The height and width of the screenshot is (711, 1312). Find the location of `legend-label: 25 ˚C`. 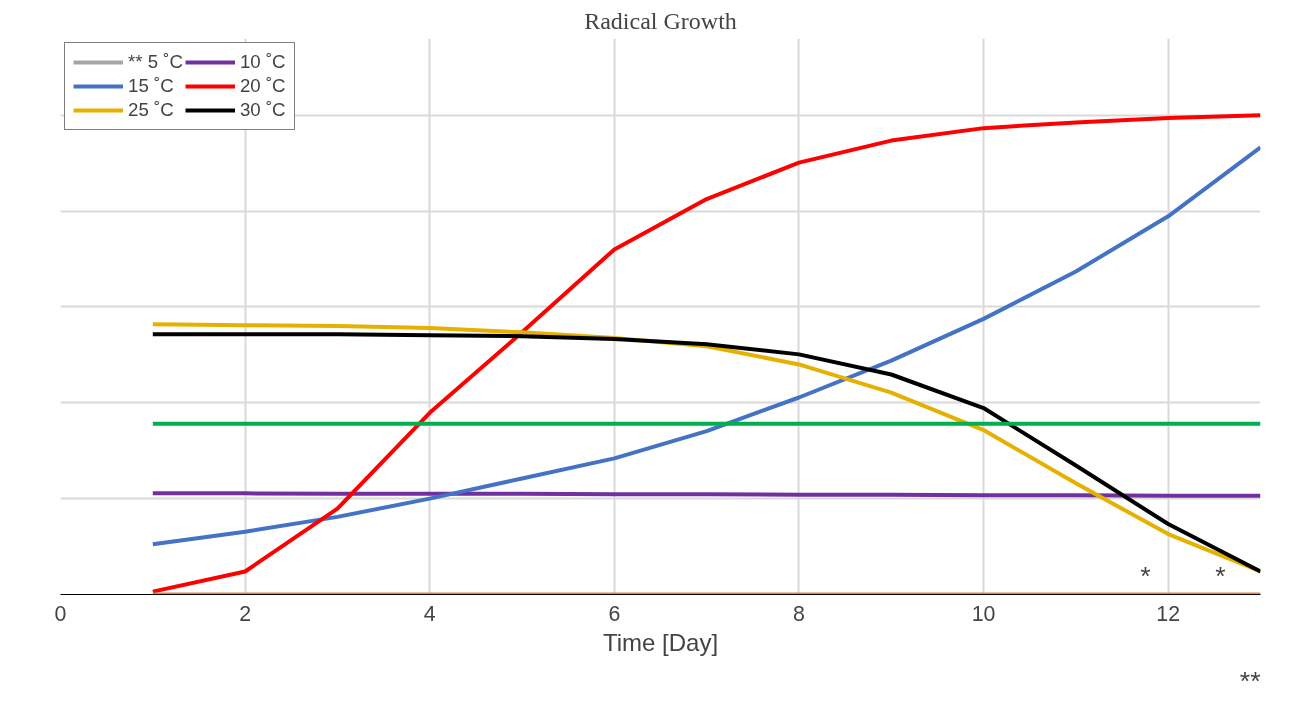

legend-label: 25 ˚C is located at coordinates (151, 110).